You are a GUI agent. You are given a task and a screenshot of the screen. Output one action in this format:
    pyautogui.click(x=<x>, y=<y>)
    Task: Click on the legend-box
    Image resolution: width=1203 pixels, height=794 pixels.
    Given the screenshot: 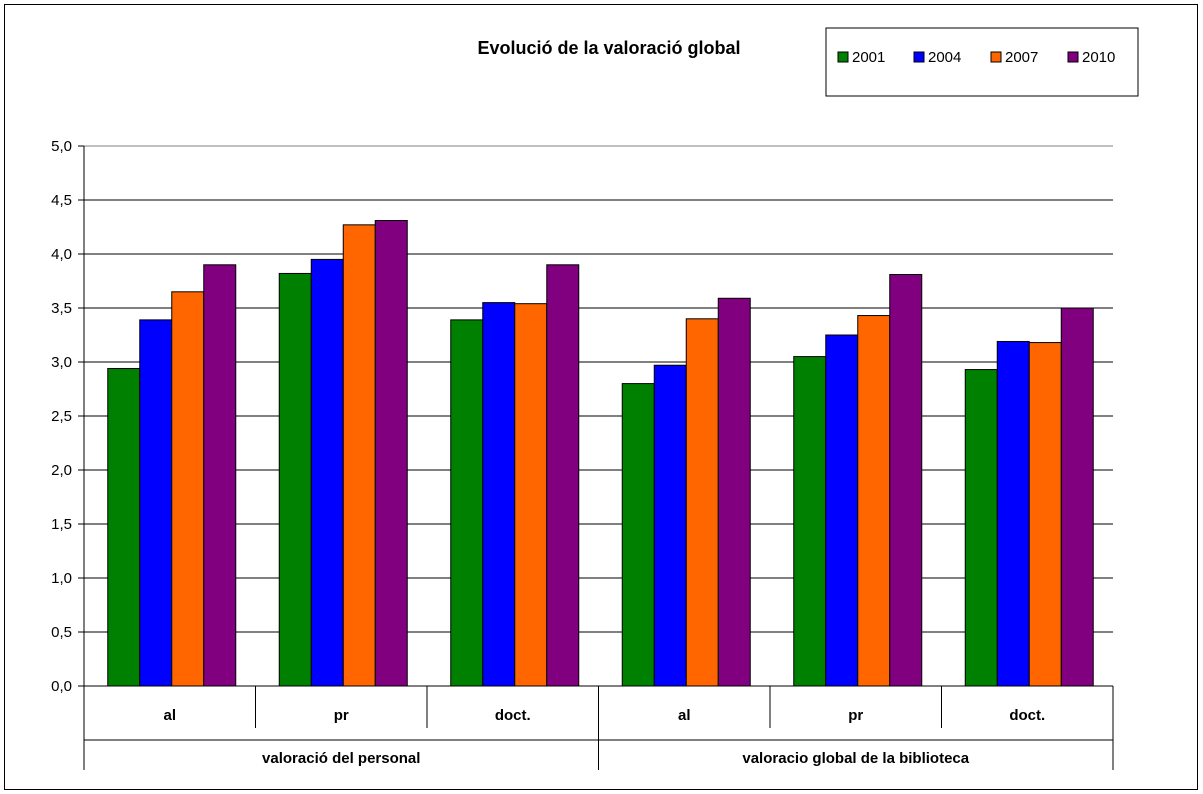 What is the action you would take?
    pyautogui.click(x=982, y=62)
    